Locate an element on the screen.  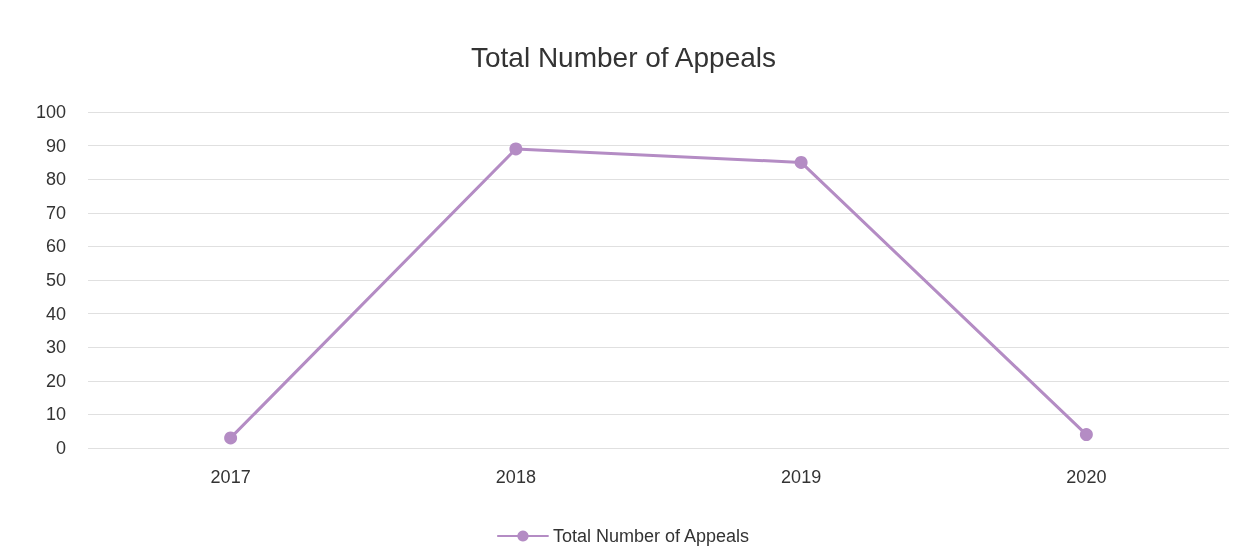
x-tick-label: 2020 is located at coordinates (1086, 477).